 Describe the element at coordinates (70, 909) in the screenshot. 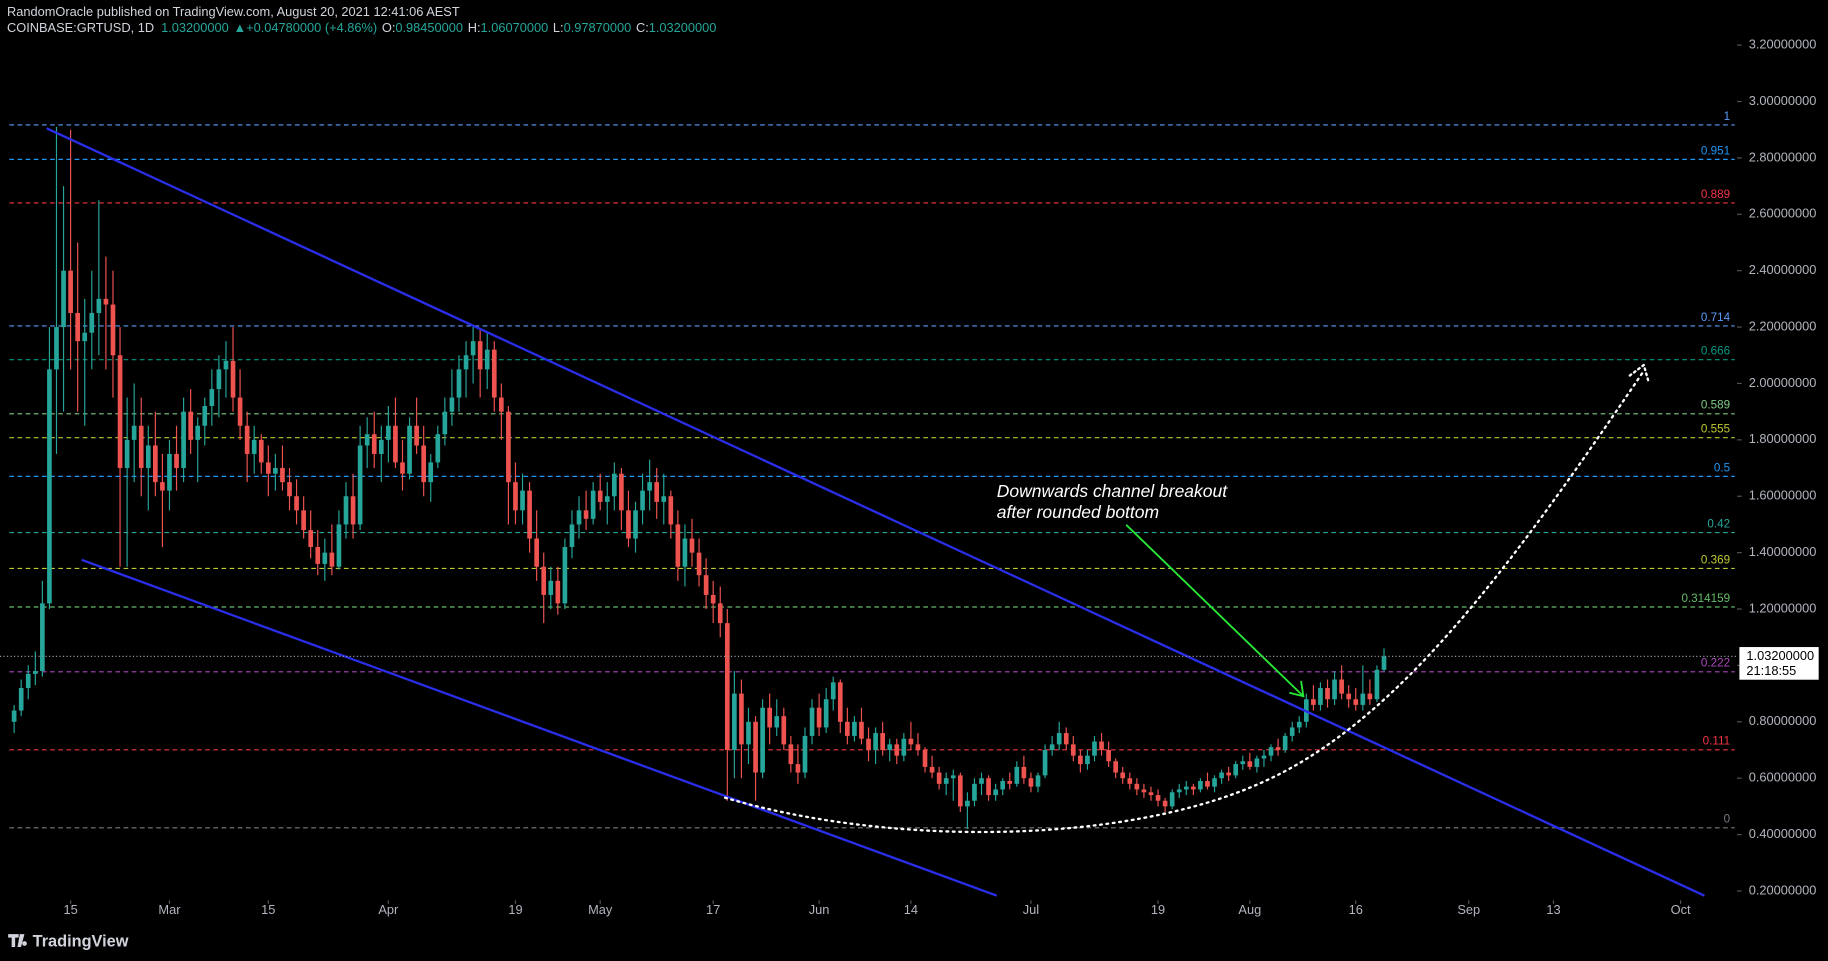

I see `x-tick-label: 15` at that location.